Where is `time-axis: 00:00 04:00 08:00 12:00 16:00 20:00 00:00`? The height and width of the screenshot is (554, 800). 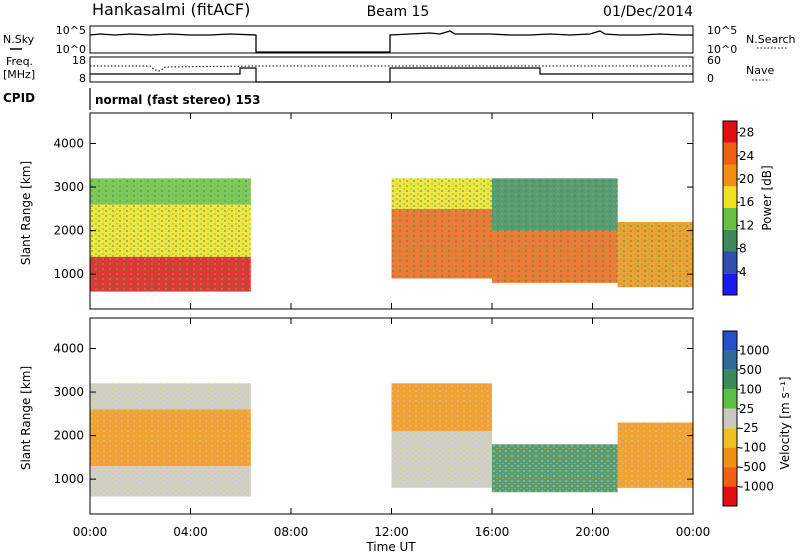 time-axis: 00:00 04:00 08:00 12:00 16:00 20:00 00:00 is located at coordinates (392, 532).